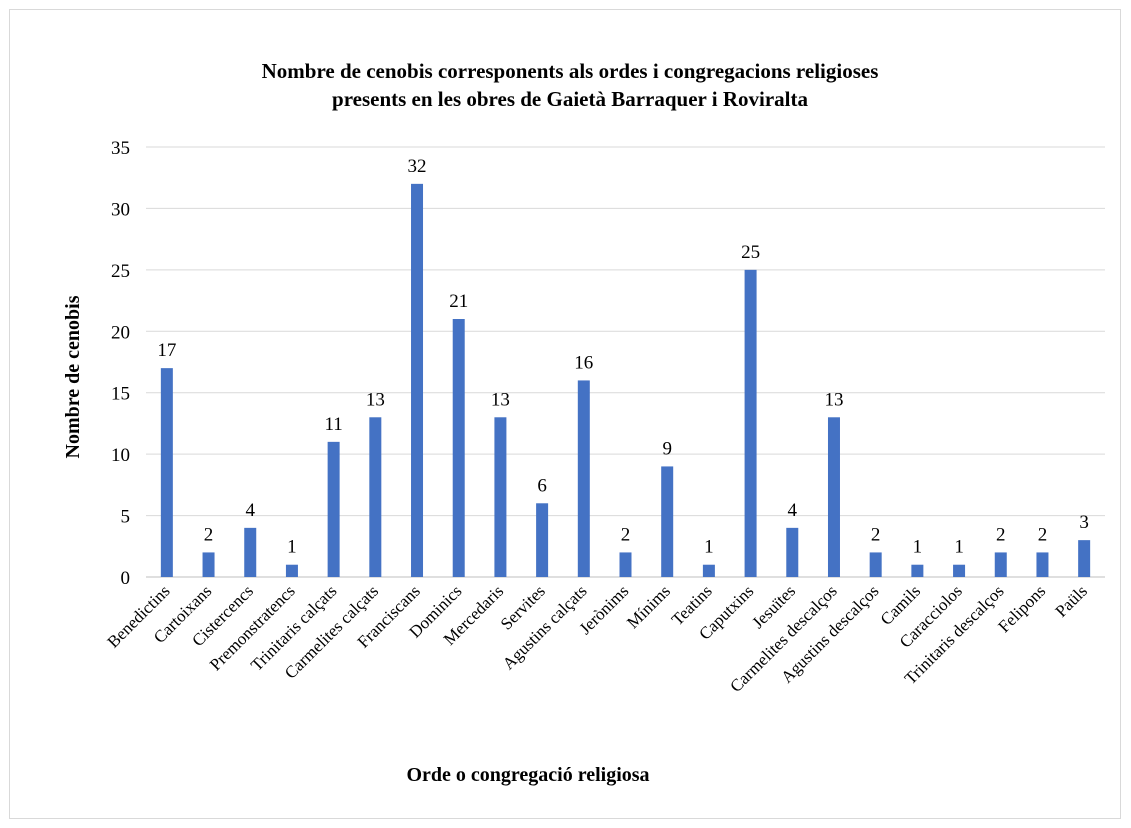  I want to click on data-label: 9, so click(667, 448).